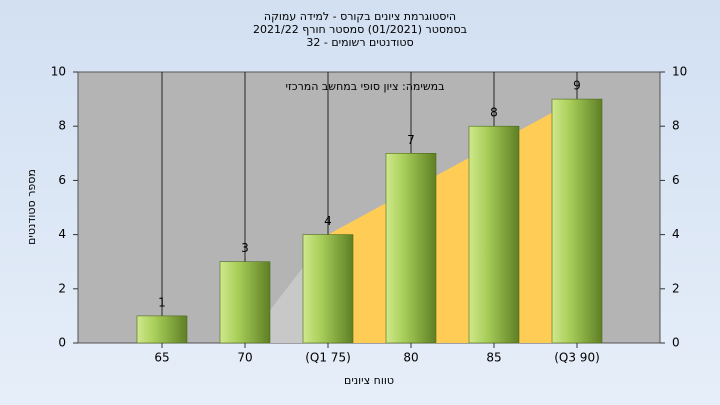 This screenshot has height=405, width=720. Describe the element at coordinates (62, 343) in the screenshot. I see `y-tick-label: 0` at that location.